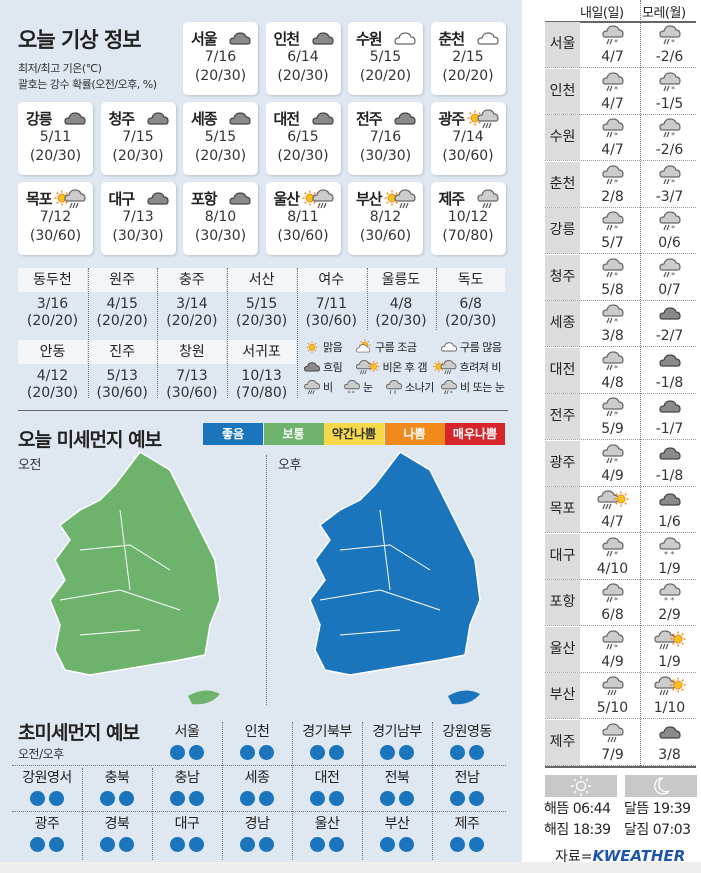  What do you see at coordinates (47, 787) in the screenshot?
I see `ultrafine-region: 강원영서` at bounding box center [47, 787].